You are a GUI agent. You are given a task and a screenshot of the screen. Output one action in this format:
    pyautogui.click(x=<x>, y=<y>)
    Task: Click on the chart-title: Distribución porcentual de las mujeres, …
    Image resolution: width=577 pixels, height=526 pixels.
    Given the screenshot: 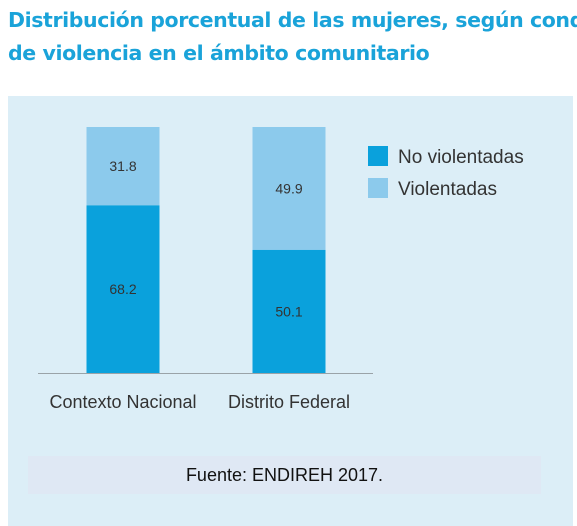 What is the action you would take?
    pyautogui.click(x=292, y=37)
    